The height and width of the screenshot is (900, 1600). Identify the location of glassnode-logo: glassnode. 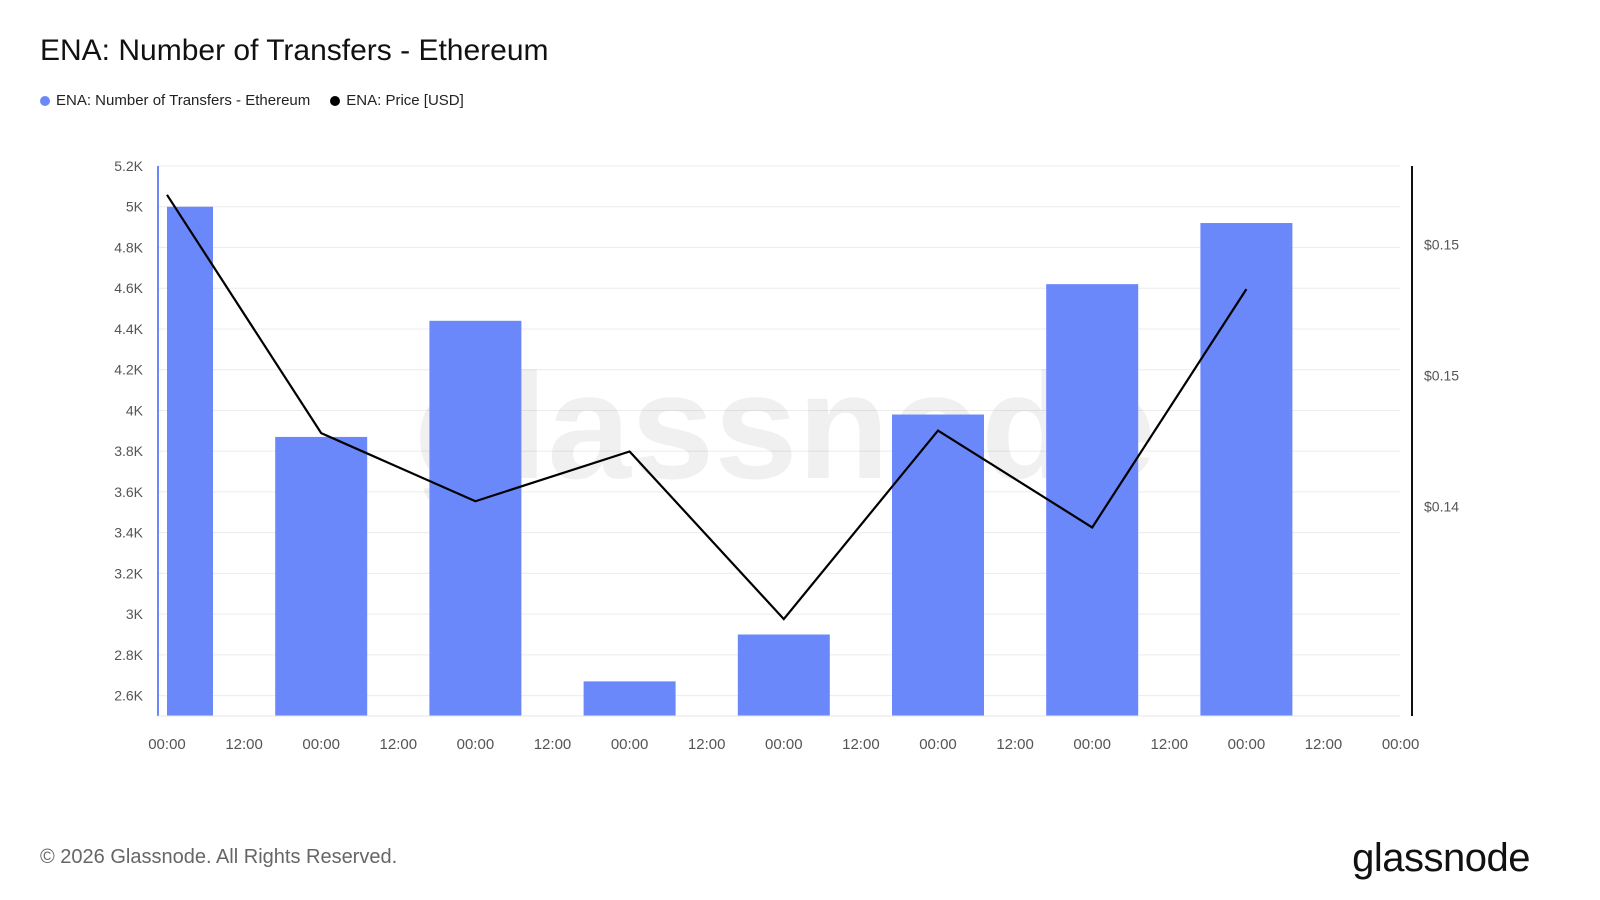
(1441, 858).